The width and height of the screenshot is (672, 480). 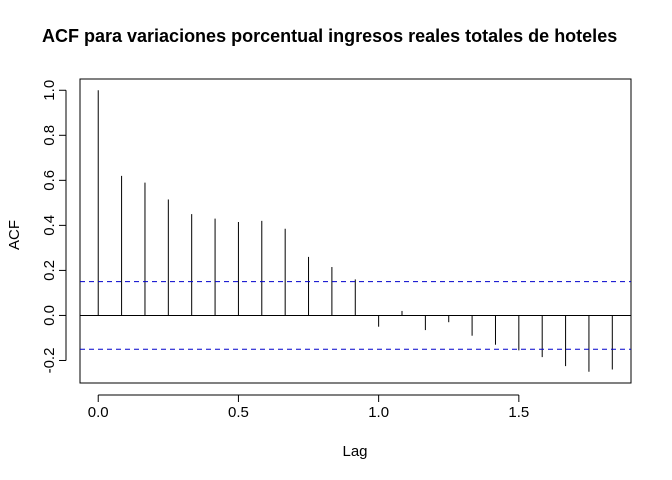 I want to click on x-axis: 0.0 0.5 1.0 1.5, so click(x=308, y=407).